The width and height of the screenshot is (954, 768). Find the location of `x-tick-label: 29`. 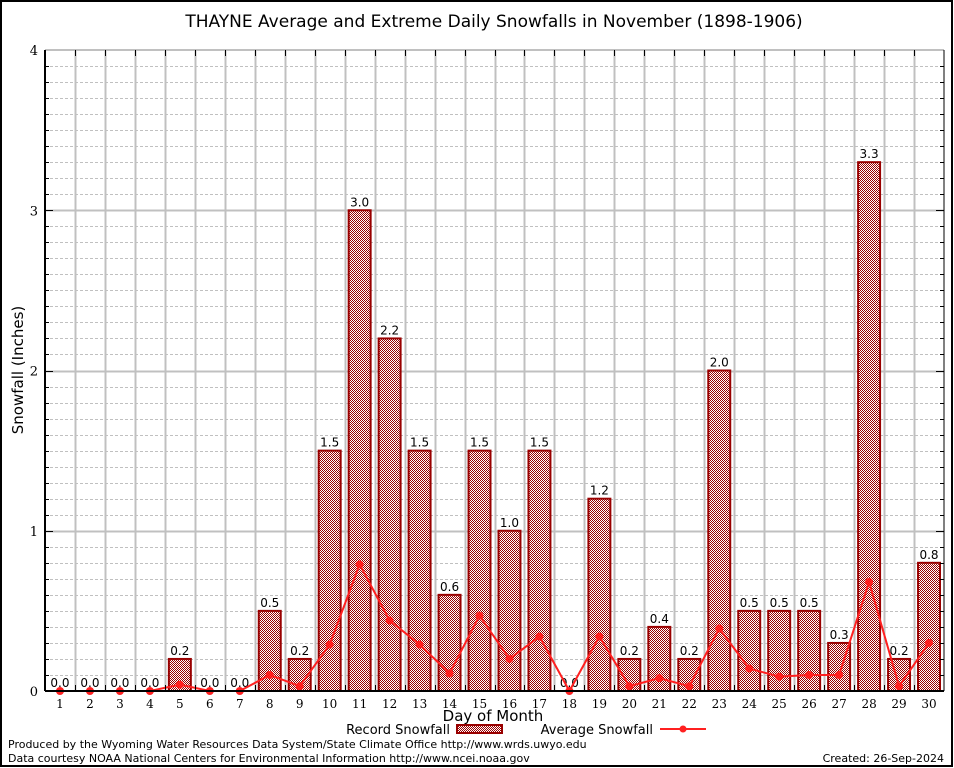

x-tick-label: 29 is located at coordinates (898, 704).